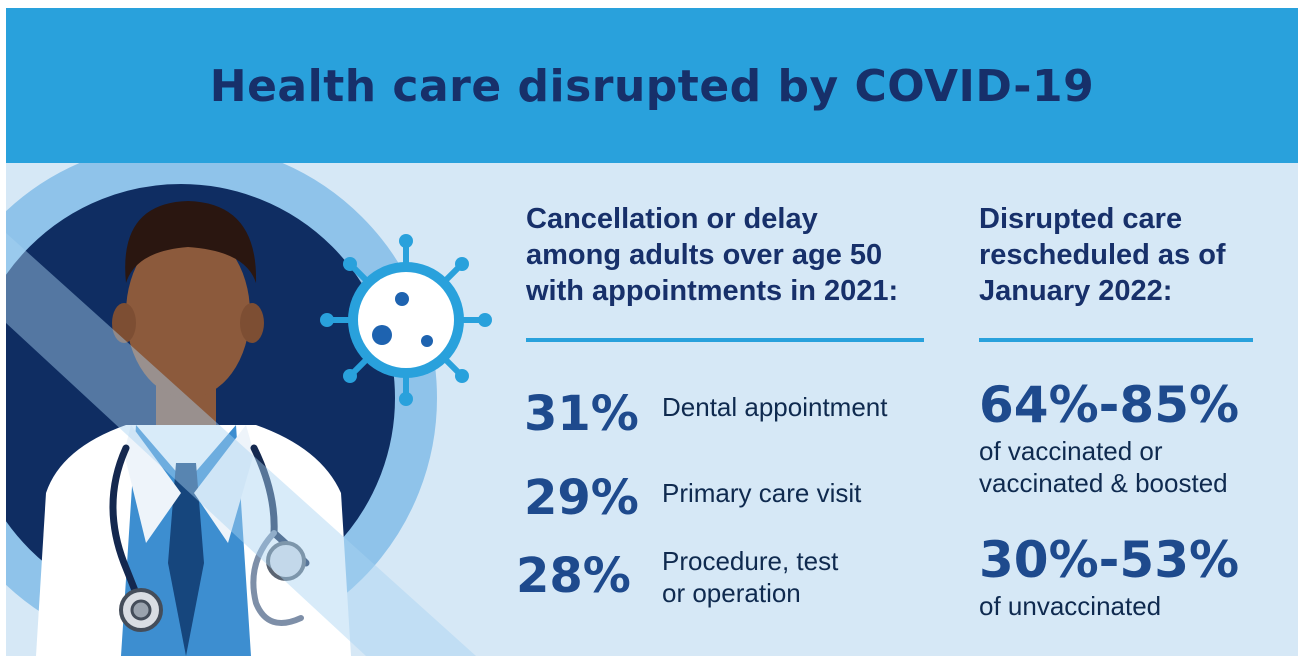  Describe the element at coordinates (573, 576) in the screenshot. I see `stat-value: 28%` at that location.